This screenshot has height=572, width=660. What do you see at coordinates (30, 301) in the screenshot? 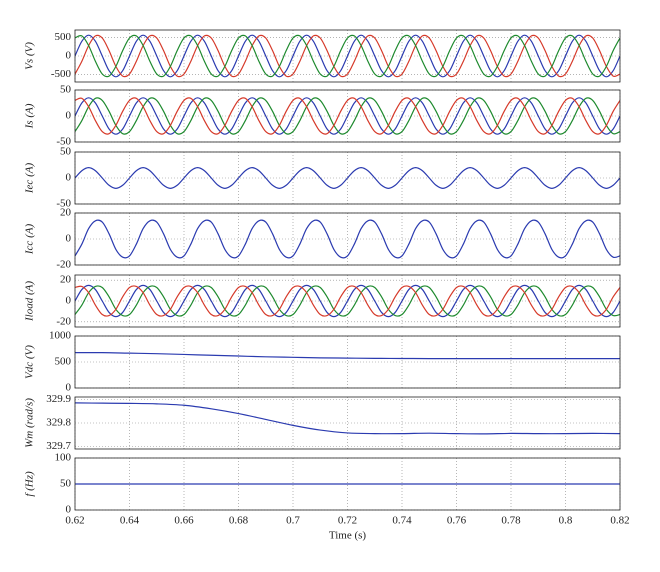
I see `y-axis-label: Iload (A)` at bounding box center [30, 301].